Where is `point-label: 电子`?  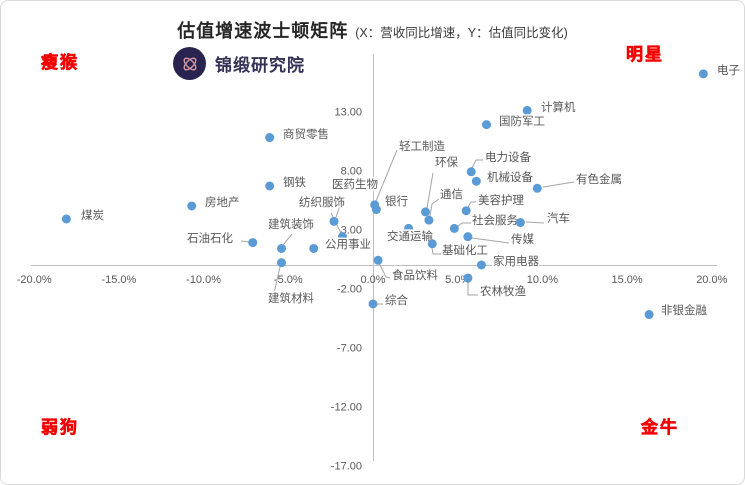 point-label: 电子 is located at coordinates (728, 70).